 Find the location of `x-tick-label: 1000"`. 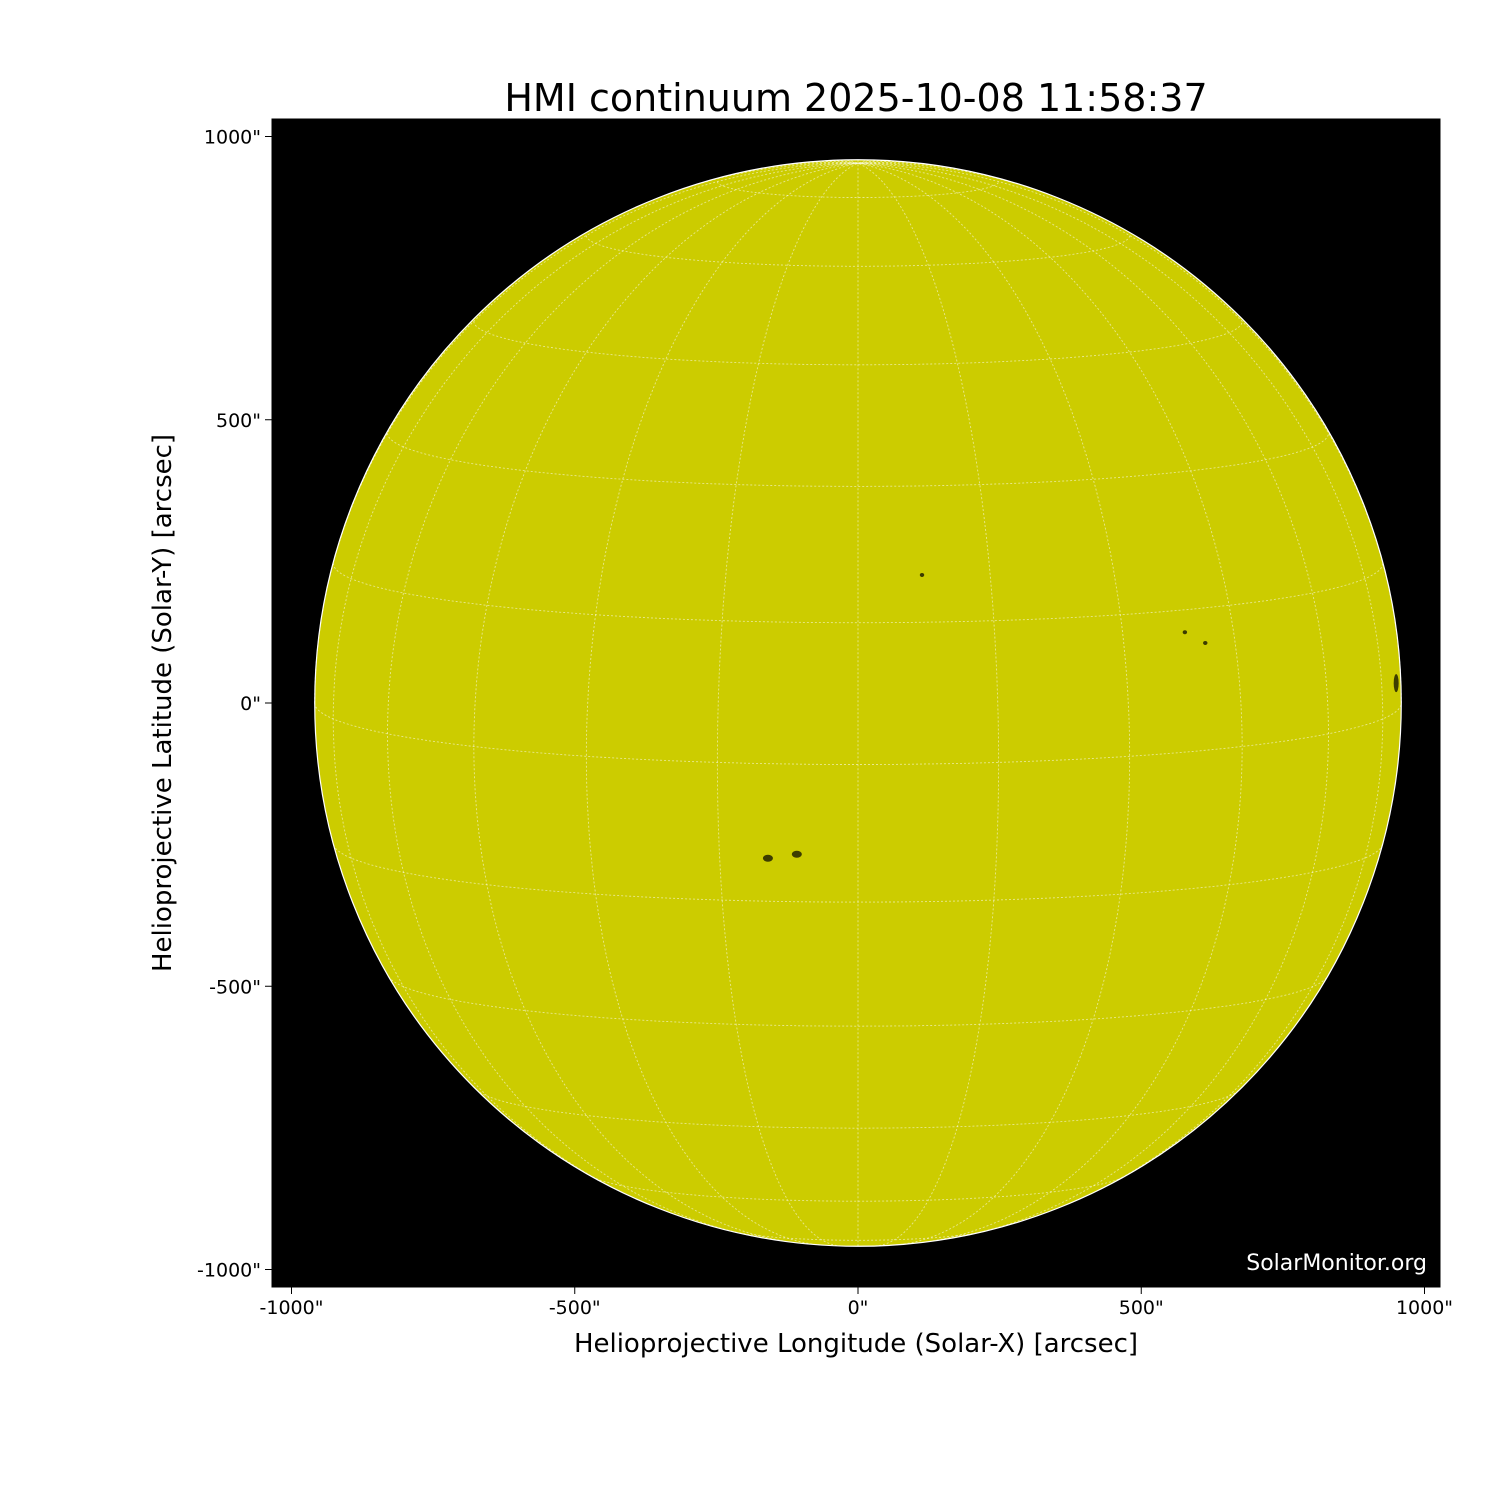

x-tick-label: 1000" is located at coordinates (1424, 1308).